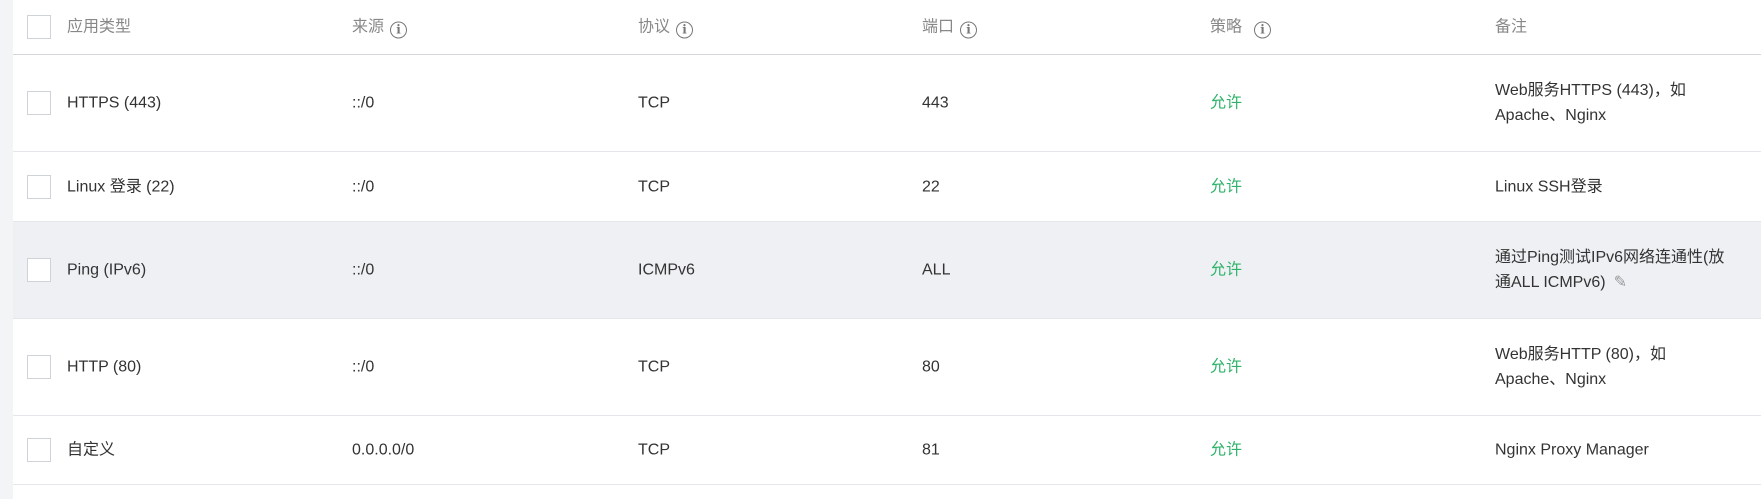  Describe the element at coordinates (114, 103) in the screenshot. I see `cell-type: HTTPS (443)` at that location.